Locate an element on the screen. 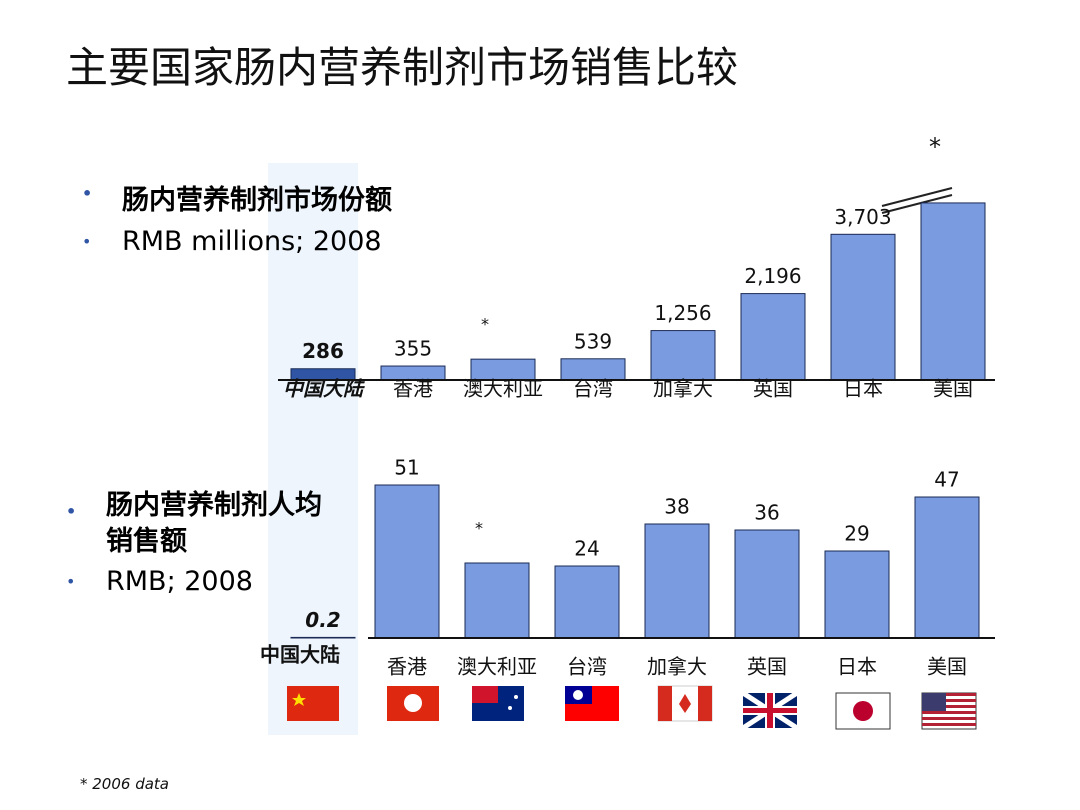 Image resolution: width=1080 pixels, height=810 pixels. footnote: * 2006 data is located at coordinates (124, 784).